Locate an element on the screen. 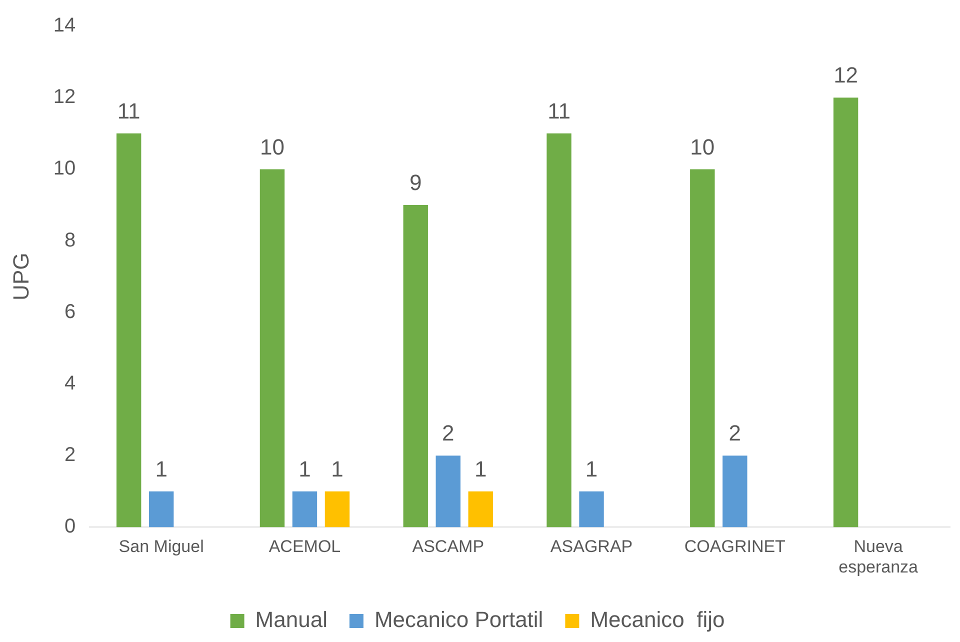  legend-label: Manual is located at coordinates (291, 619).